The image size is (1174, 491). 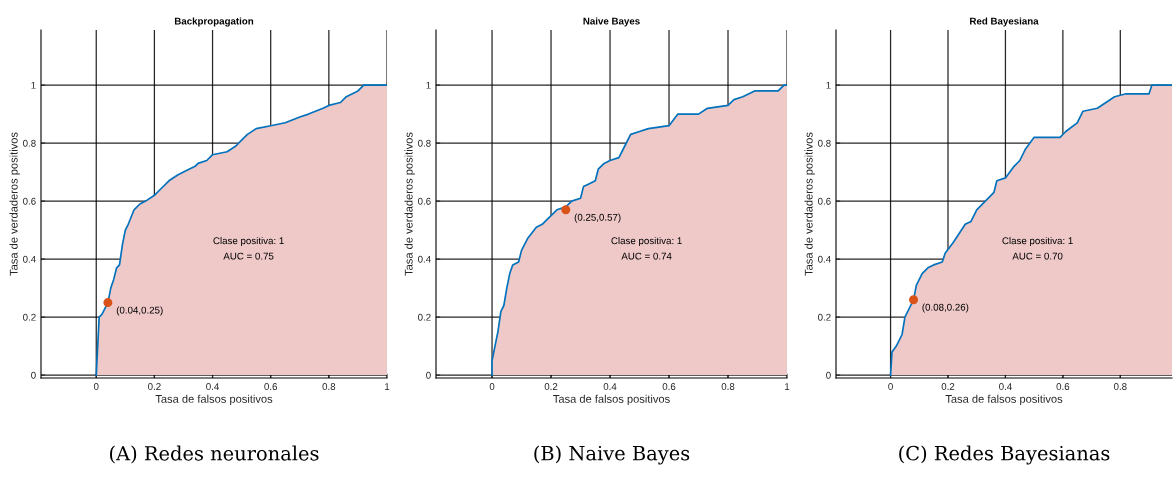 I want to click on chart-title: Backpropagation, so click(x=214, y=22).